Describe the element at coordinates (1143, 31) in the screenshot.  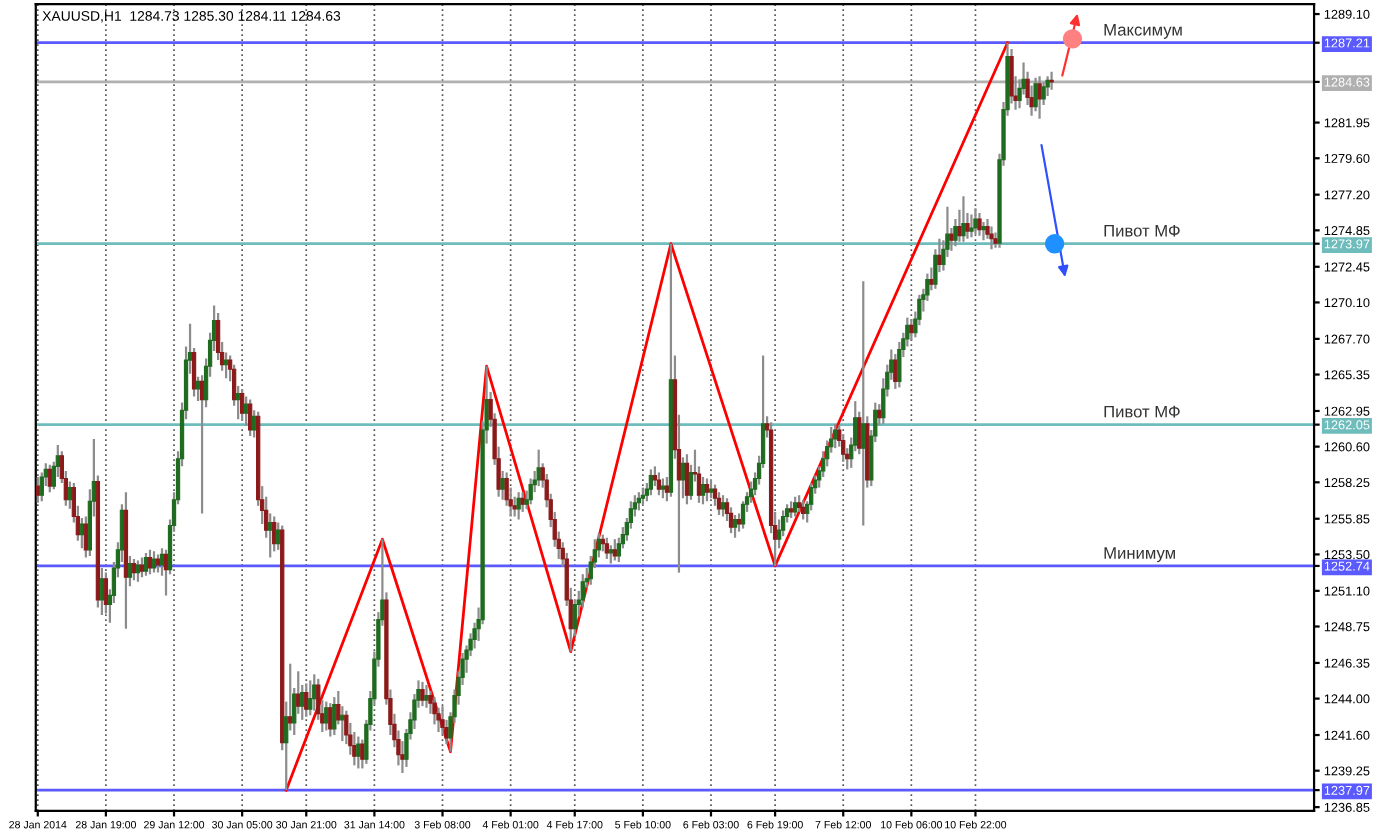
I see `ref-line-label: Максимум` at that location.